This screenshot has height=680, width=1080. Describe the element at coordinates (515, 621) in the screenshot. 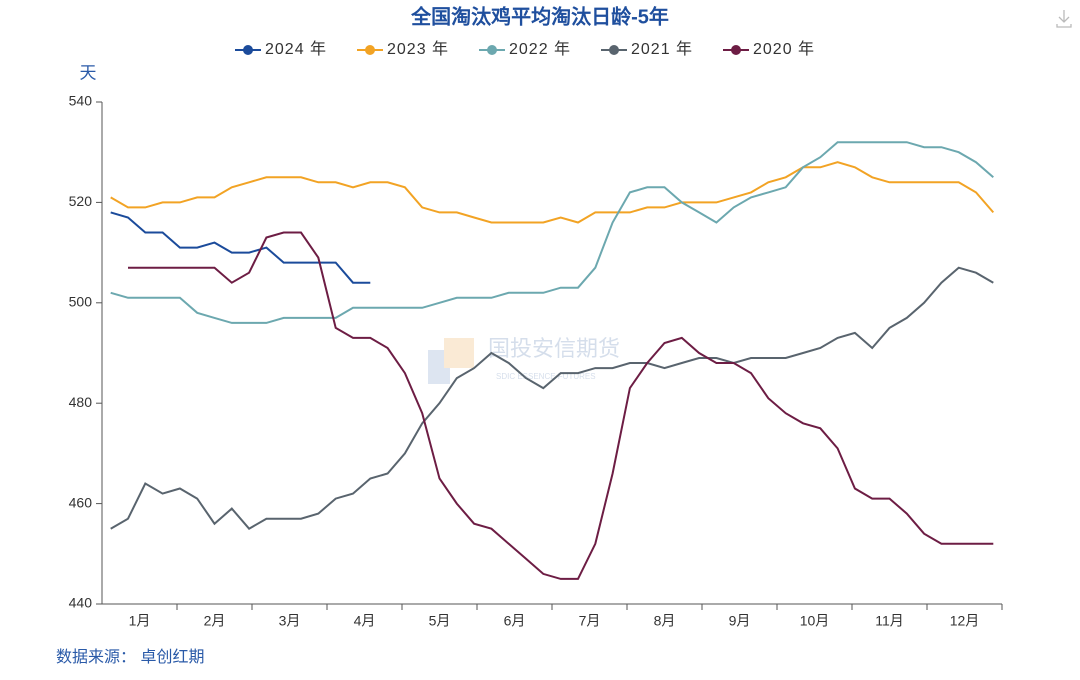

I see `x-tick-label: 6月` at that location.